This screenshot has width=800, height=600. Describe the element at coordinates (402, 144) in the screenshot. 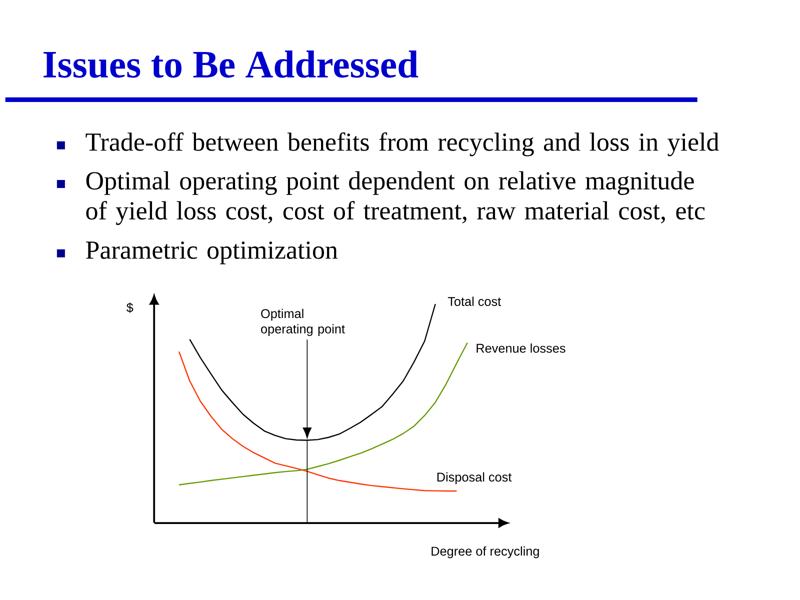

I see `text: Trade-off between benefits from recycling and loss in yield` at that location.